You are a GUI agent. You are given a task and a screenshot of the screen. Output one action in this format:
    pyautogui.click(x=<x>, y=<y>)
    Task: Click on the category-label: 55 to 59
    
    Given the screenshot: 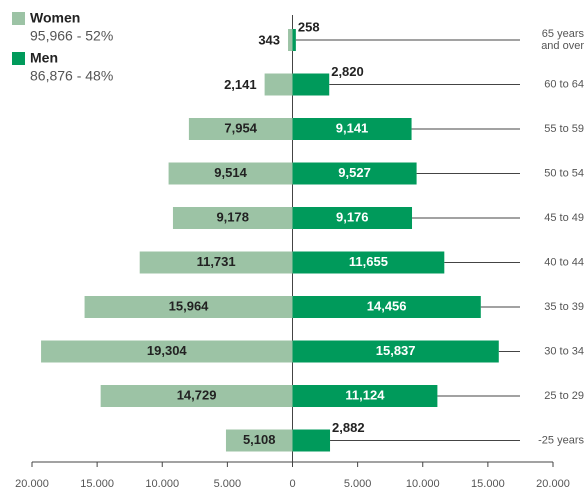 What is the action you would take?
    pyautogui.click(x=564, y=129)
    